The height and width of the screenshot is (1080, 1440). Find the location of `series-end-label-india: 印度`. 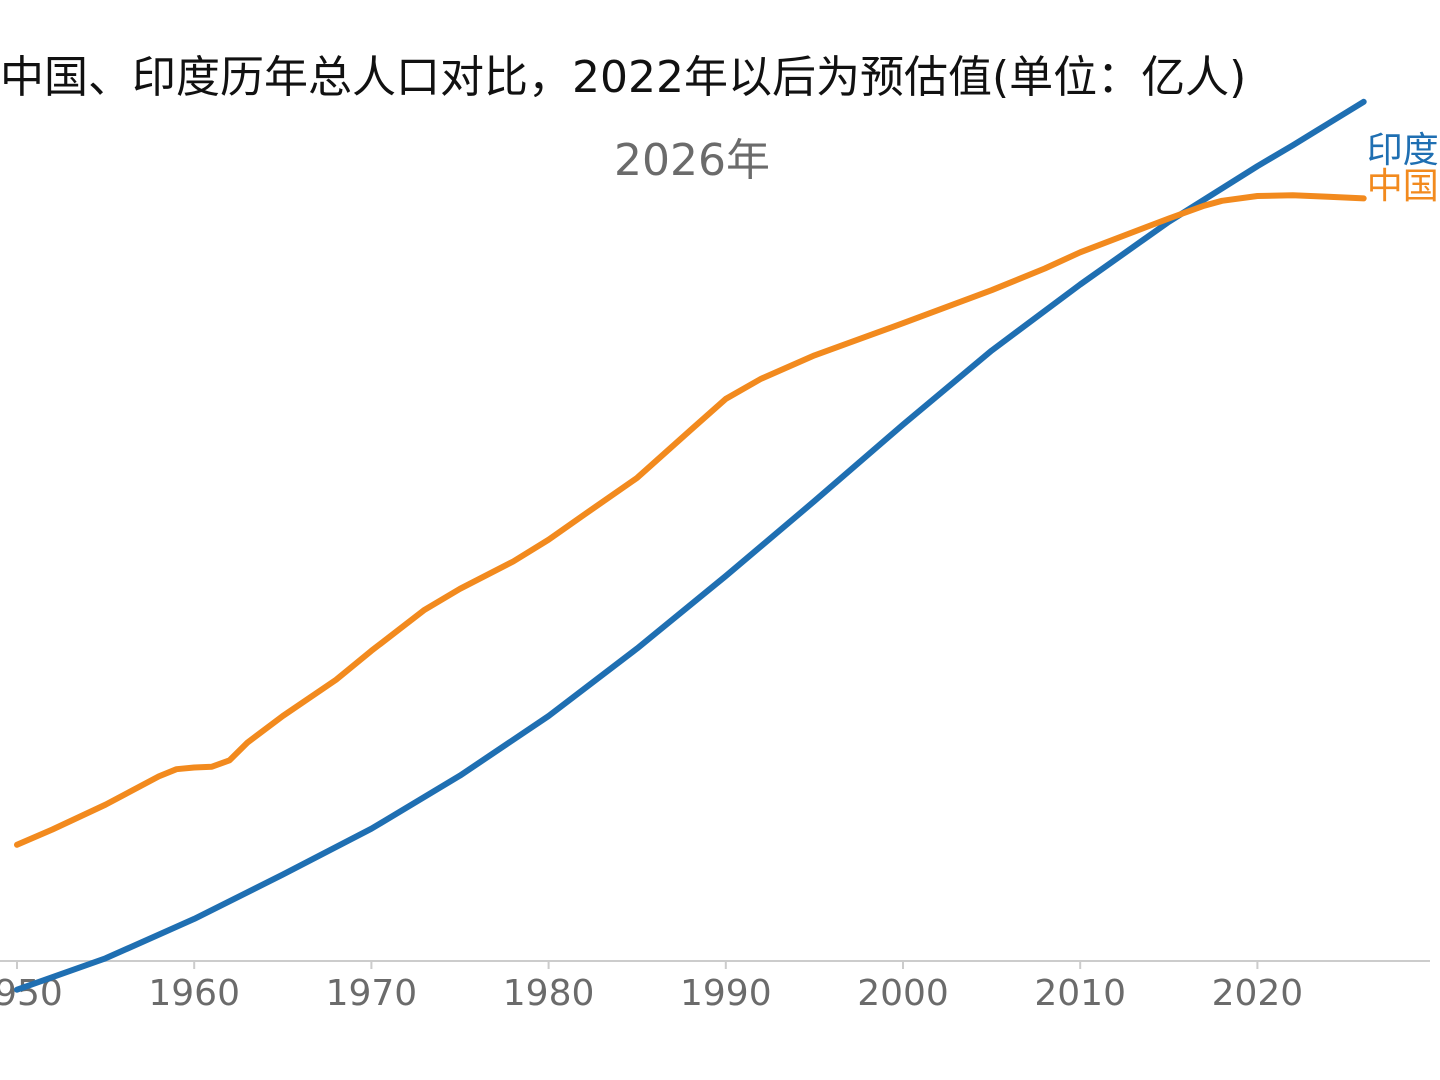

series-end-label-india: 印度 is located at coordinates (1403, 150).